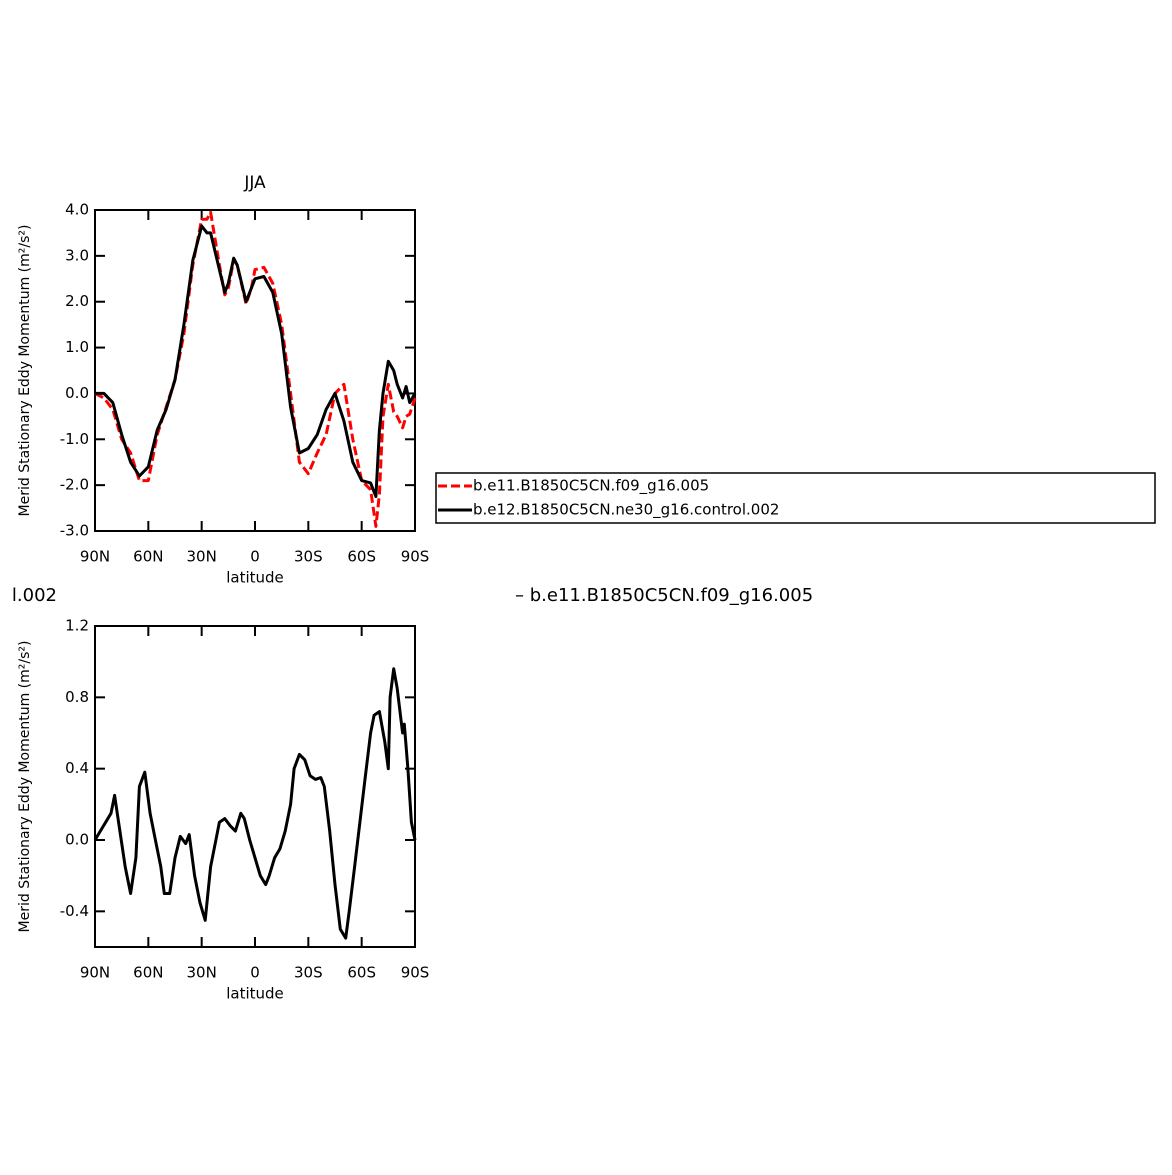 The width and height of the screenshot is (1172, 1175). What do you see at coordinates (77, 768) in the screenshot?
I see `y-tick-label: 0.4` at bounding box center [77, 768].